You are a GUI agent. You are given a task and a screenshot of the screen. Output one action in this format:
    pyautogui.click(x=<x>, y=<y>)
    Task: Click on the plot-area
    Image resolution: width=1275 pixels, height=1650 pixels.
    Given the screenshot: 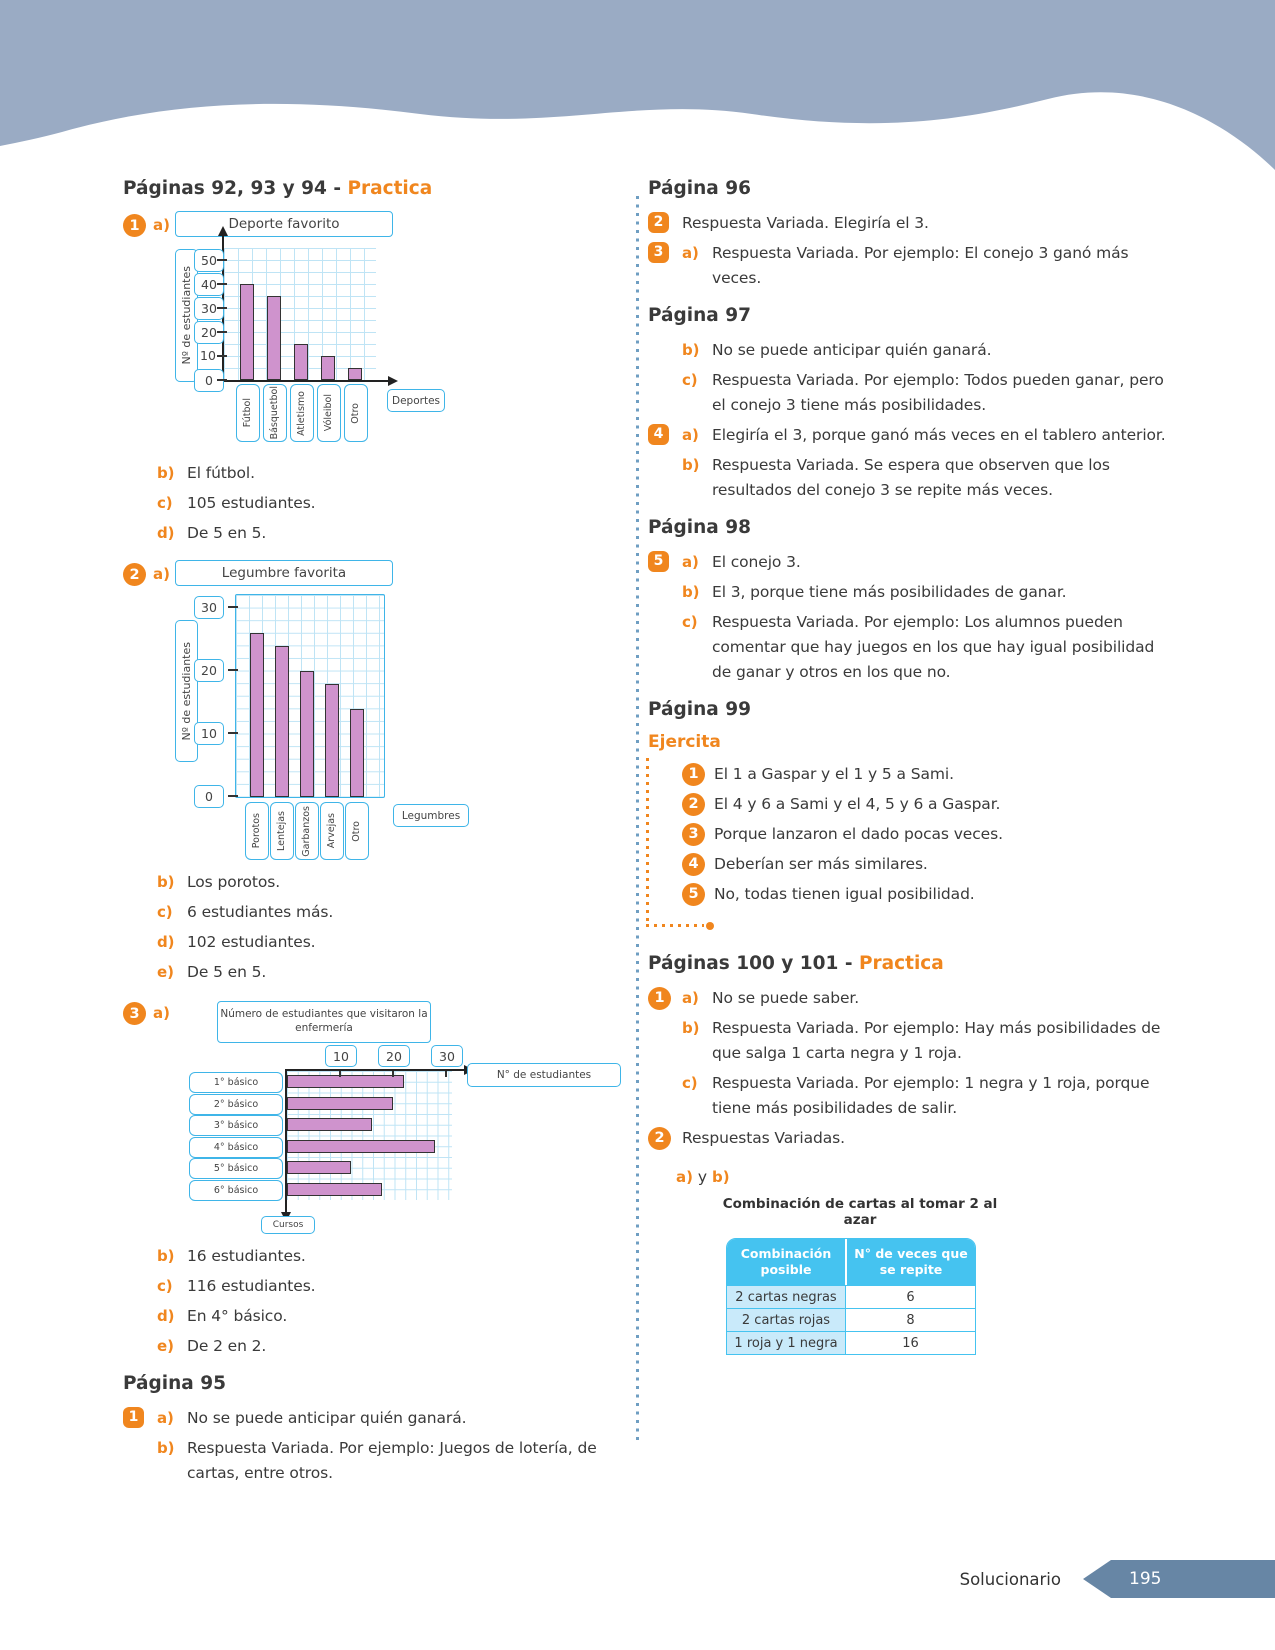 What is the action you would take?
    pyautogui.click(x=300, y=314)
    